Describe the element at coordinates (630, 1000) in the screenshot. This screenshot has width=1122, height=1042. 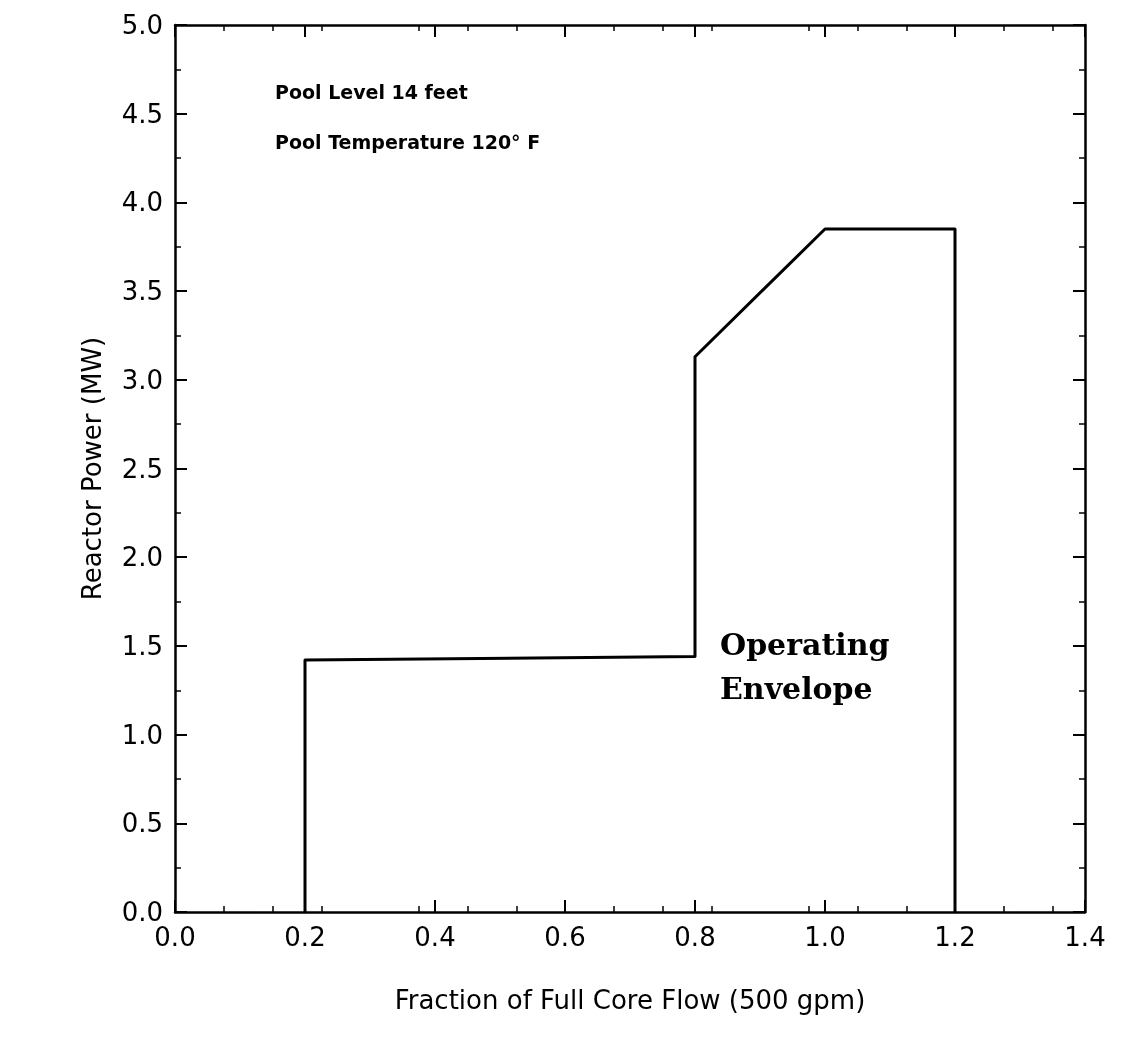
I see `x-axis-title: Fraction of Full Core Flow (500 gpm)` at that location.